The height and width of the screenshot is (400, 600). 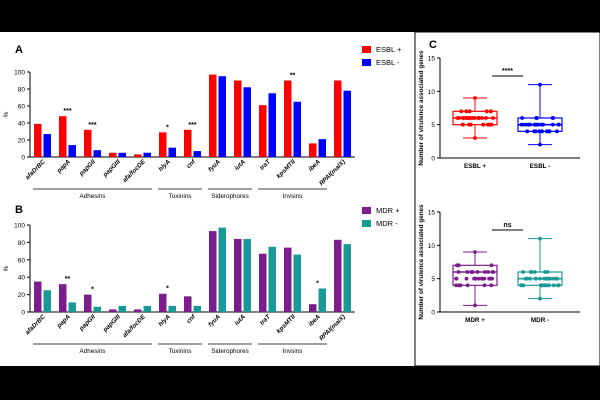 I want to click on group-label-invsins: Invsins, so click(x=293, y=351).